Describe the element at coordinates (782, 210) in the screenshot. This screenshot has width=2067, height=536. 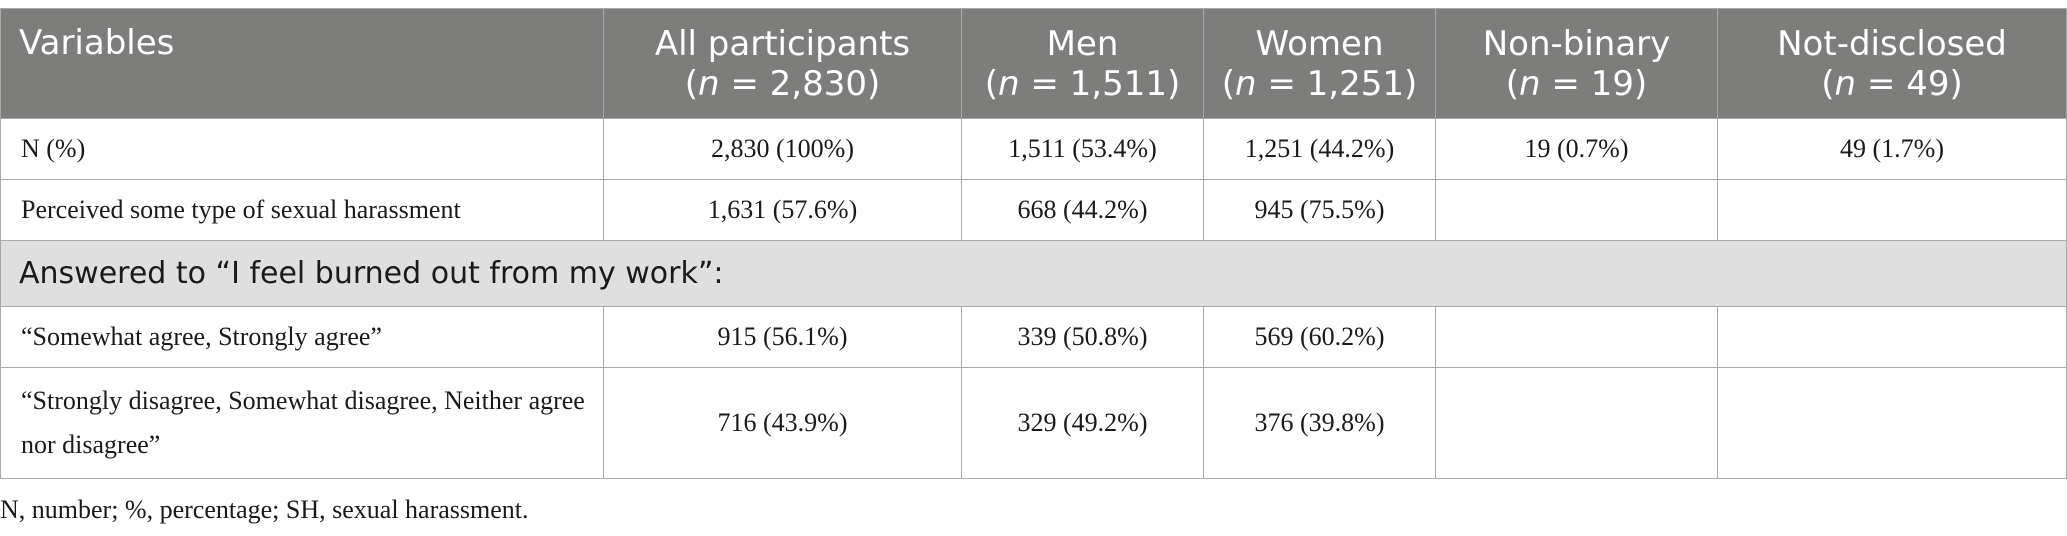
I see `cell-all-participants: 1,631 (57.6%)` at that location.